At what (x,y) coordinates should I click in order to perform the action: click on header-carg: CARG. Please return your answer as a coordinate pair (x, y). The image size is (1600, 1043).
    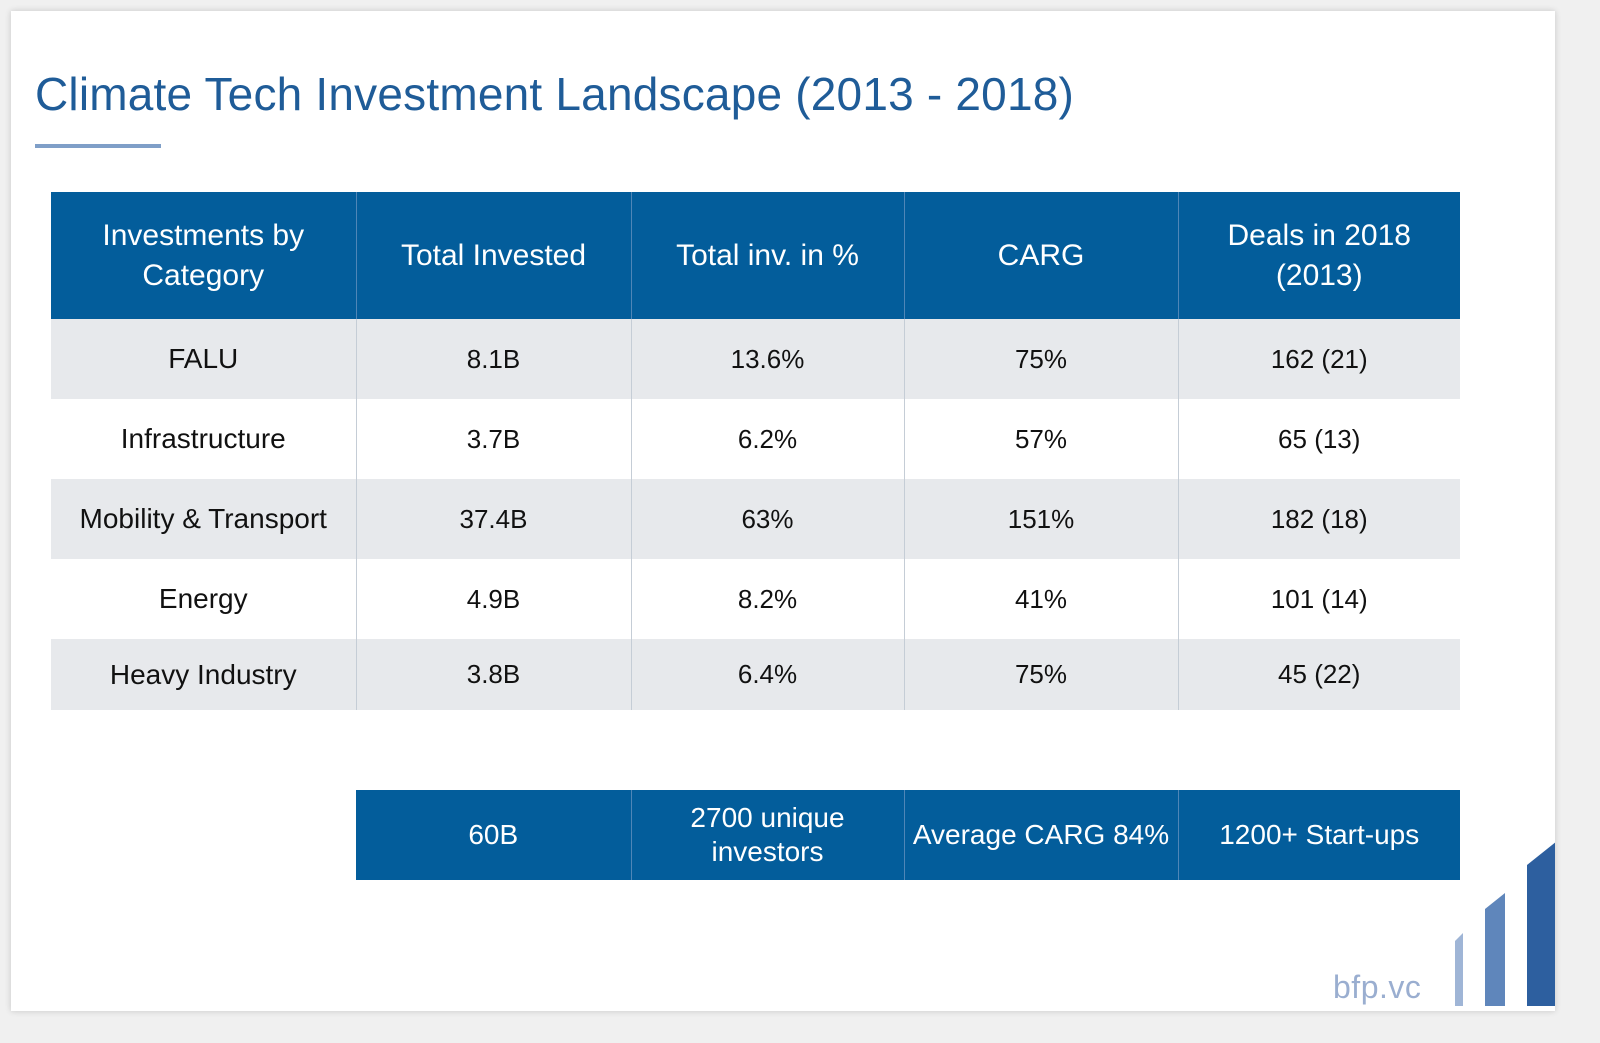
    Looking at the image, I should click on (1041, 255).